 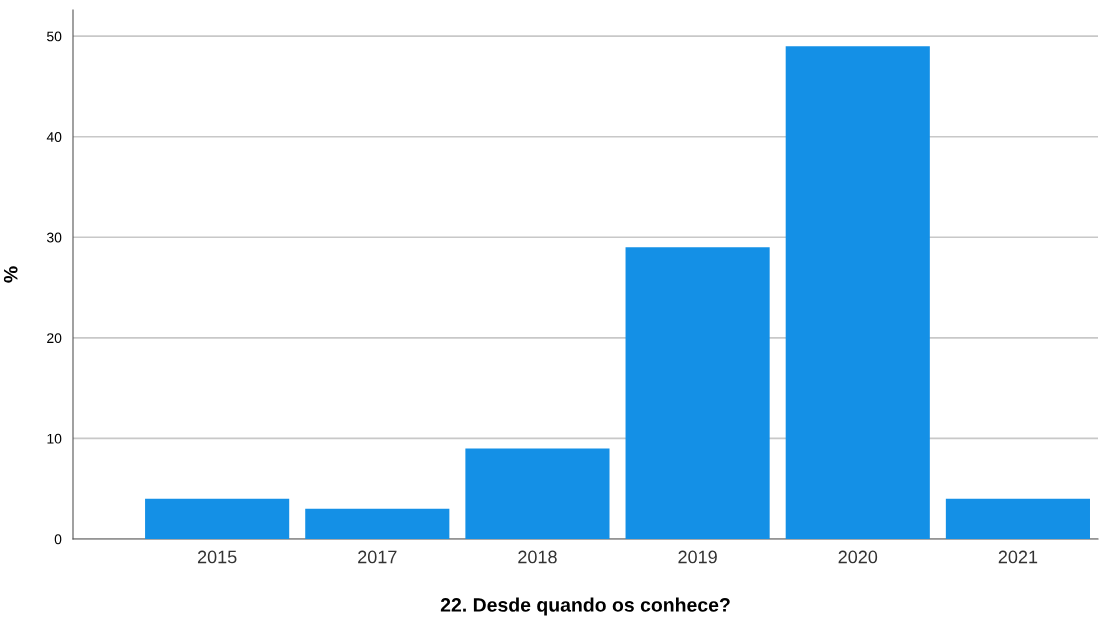 What do you see at coordinates (54, 137) in the screenshot?
I see `y-tick-label: 40` at bounding box center [54, 137].